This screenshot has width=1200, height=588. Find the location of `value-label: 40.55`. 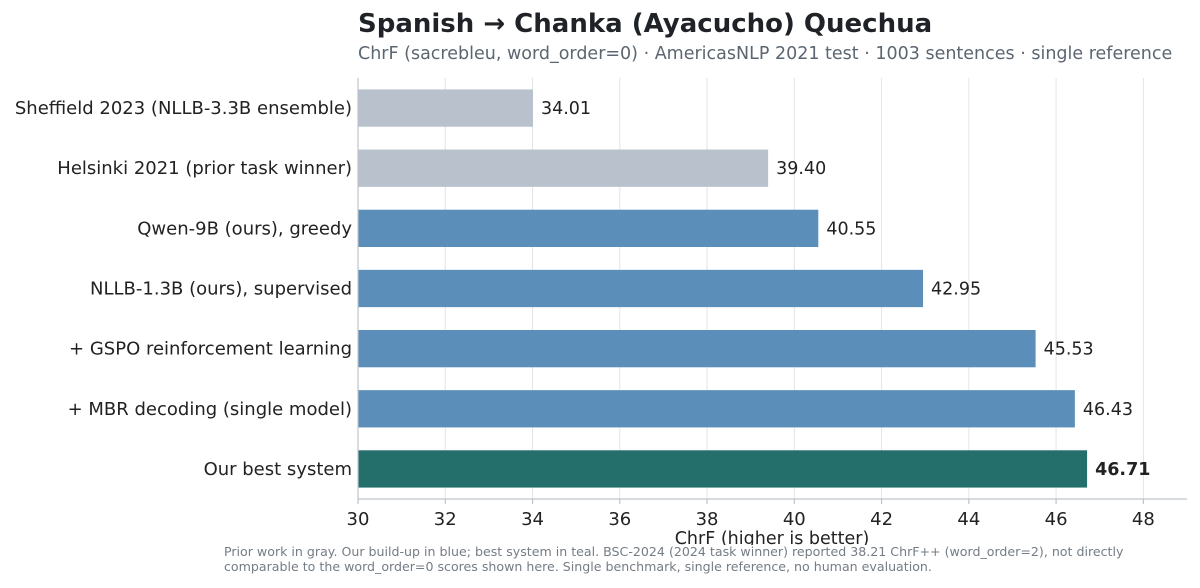

value-label: 40.55 is located at coordinates (851, 229).